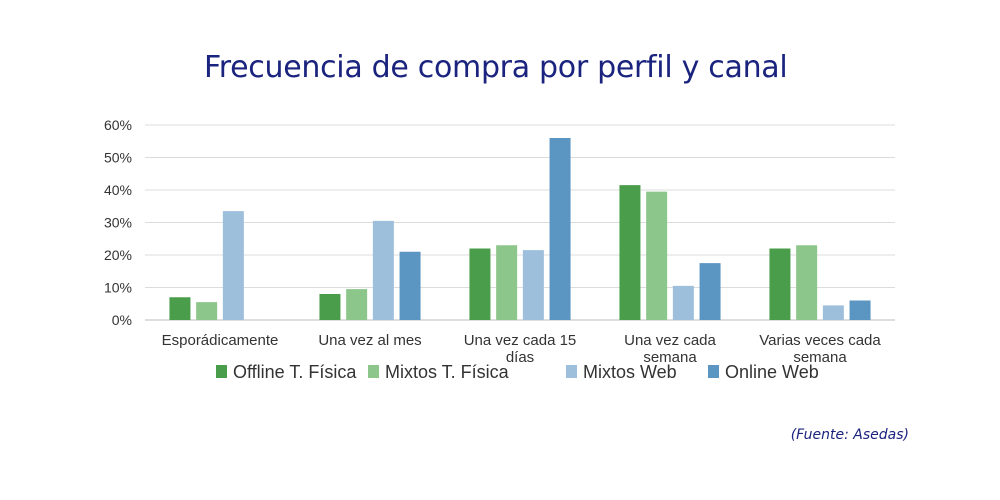 The height and width of the screenshot is (500, 1000). I want to click on legend-label: Mixtos T. Física, so click(447, 372).